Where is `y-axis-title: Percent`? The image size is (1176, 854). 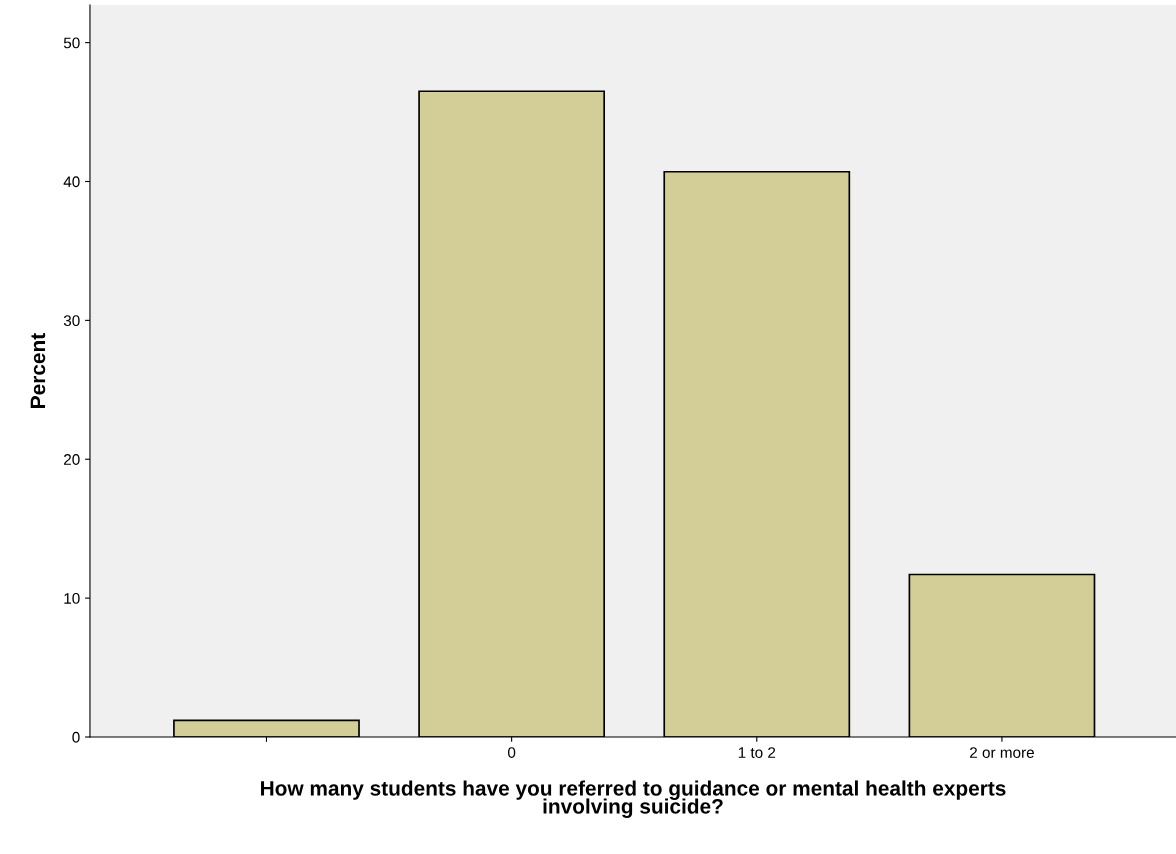
y-axis-title: Percent is located at coordinates (38, 370).